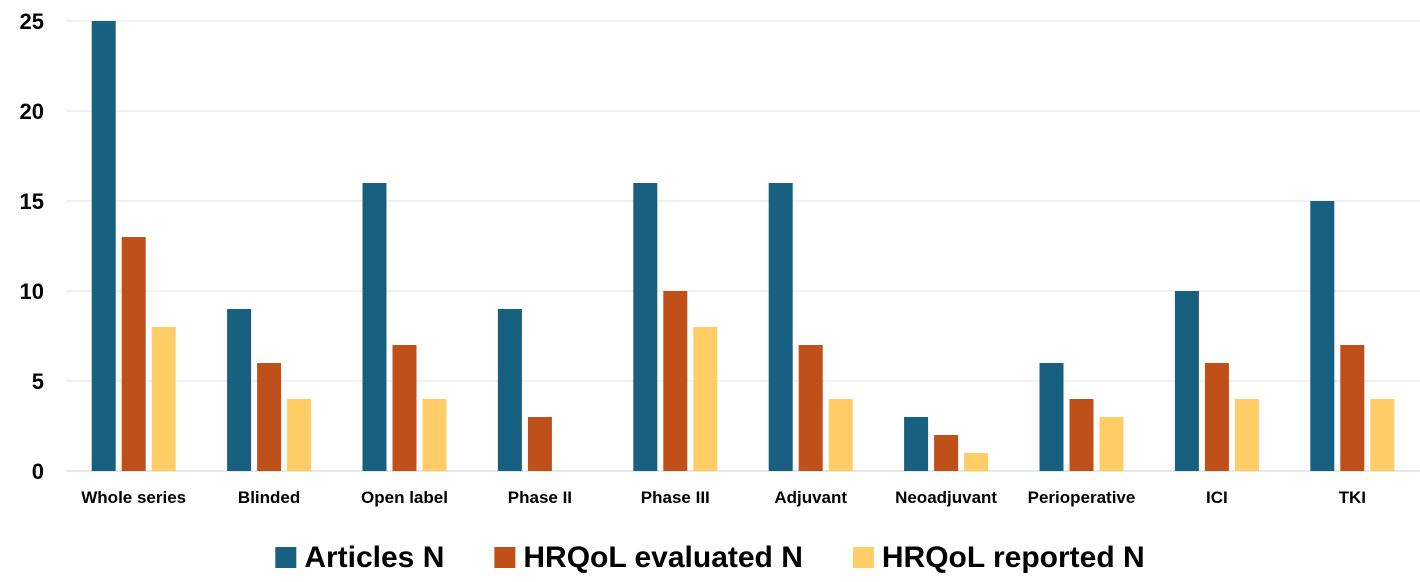 The height and width of the screenshot is (582, 1420). Describe the element at coordinates (1322, 336) in the screenshot. I see `bar-tki-articles-n` at that location.